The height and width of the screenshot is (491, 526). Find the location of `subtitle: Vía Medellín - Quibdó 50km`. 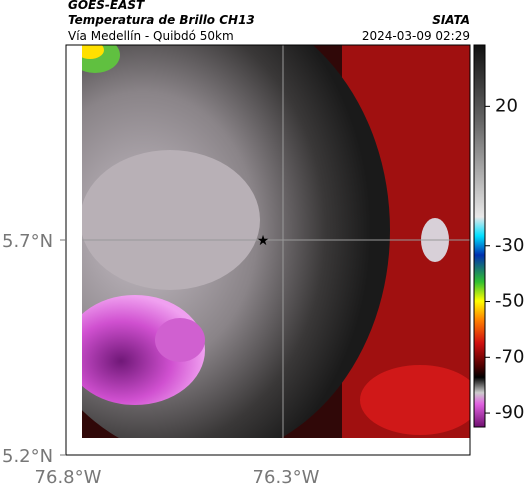

subtitle: Vía Medellín - Quibdó 50km is located at coordinates (151, 36).